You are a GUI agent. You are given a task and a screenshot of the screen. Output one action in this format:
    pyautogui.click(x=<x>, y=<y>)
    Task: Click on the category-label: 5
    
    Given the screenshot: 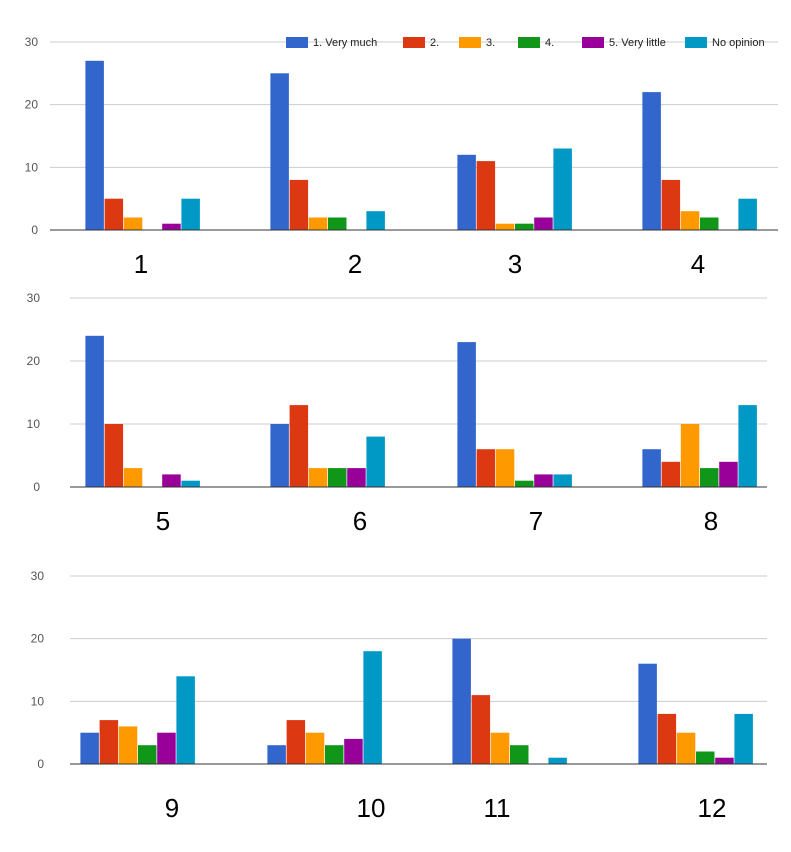 What is the action you would take?
    pyautogui.click(x=163, y=521)
    